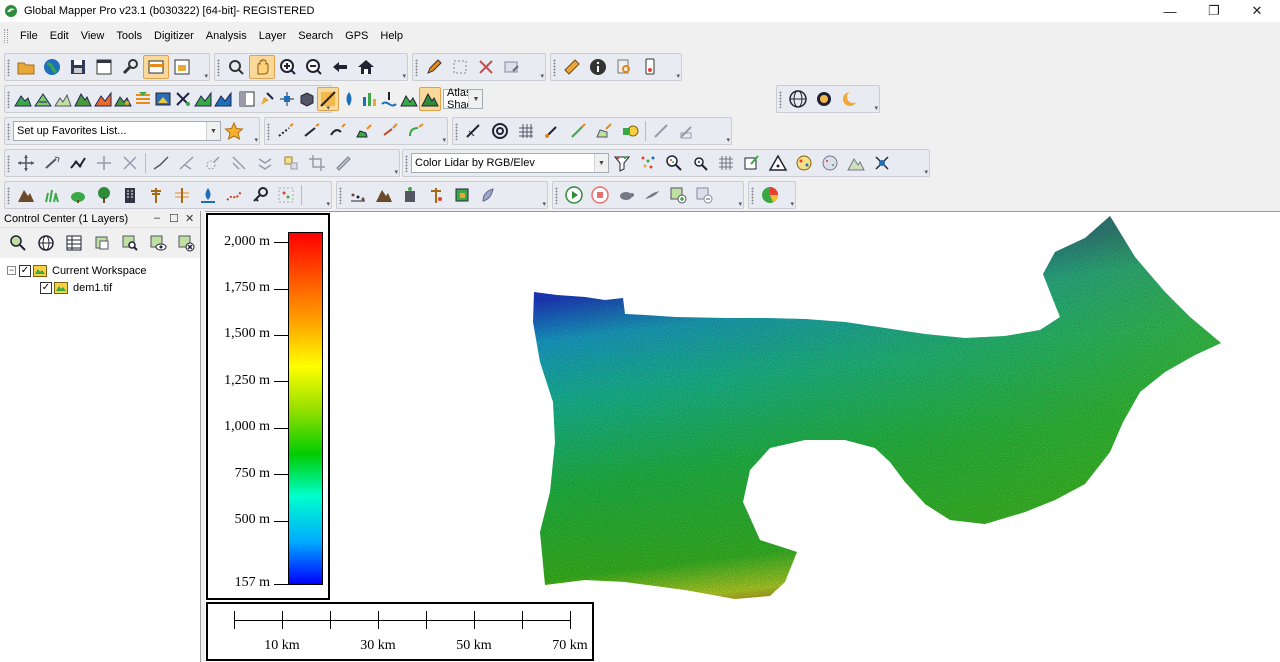  What do you see at coordinates (358, 195) in the screenshot?
I see `ground-class-button` at bounding box center [358, 195].